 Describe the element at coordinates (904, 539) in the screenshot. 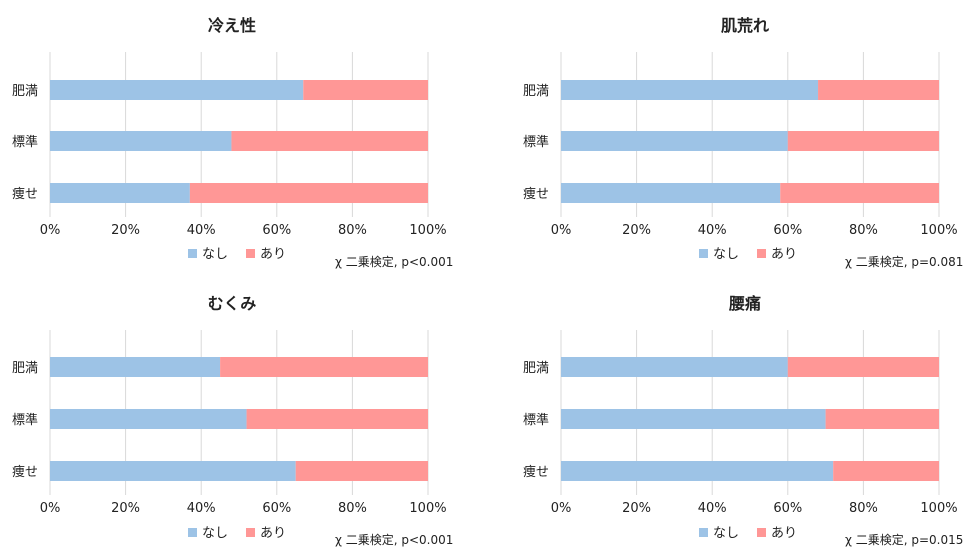

I see `significance-note: χ 二乗検定, p=0.015` at that location.